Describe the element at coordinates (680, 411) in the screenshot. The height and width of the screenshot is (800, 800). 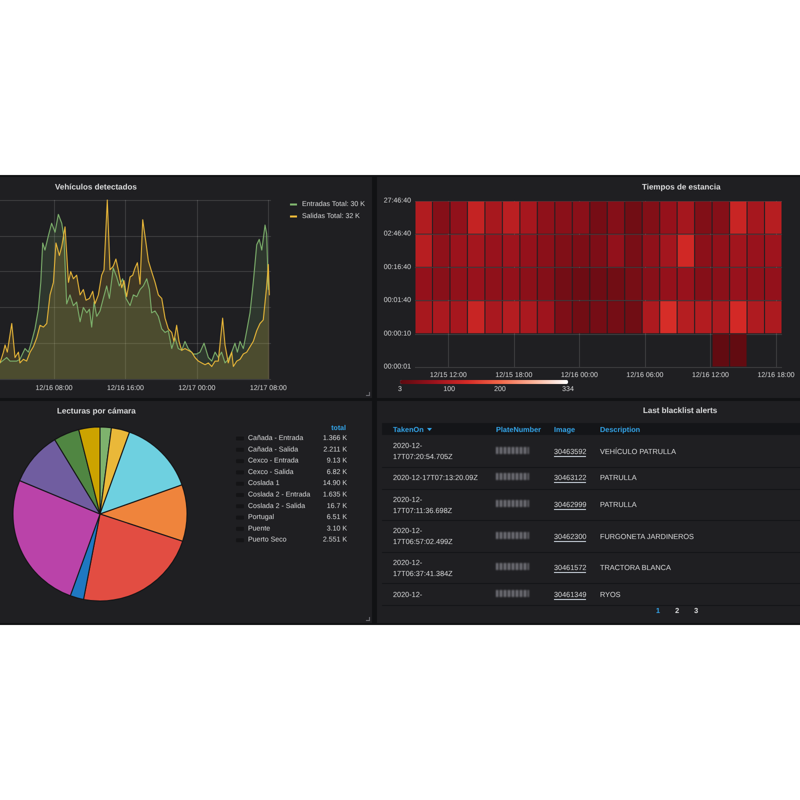
I see `text: Last blacklist alerts` at that location.